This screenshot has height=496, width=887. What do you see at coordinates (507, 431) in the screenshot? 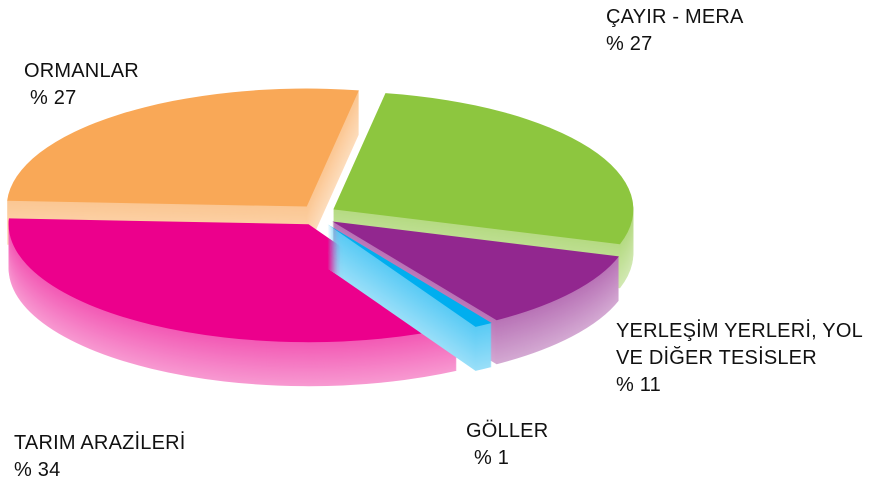
I see `category-label: GÖLLER` at bounding box center [507, 431].